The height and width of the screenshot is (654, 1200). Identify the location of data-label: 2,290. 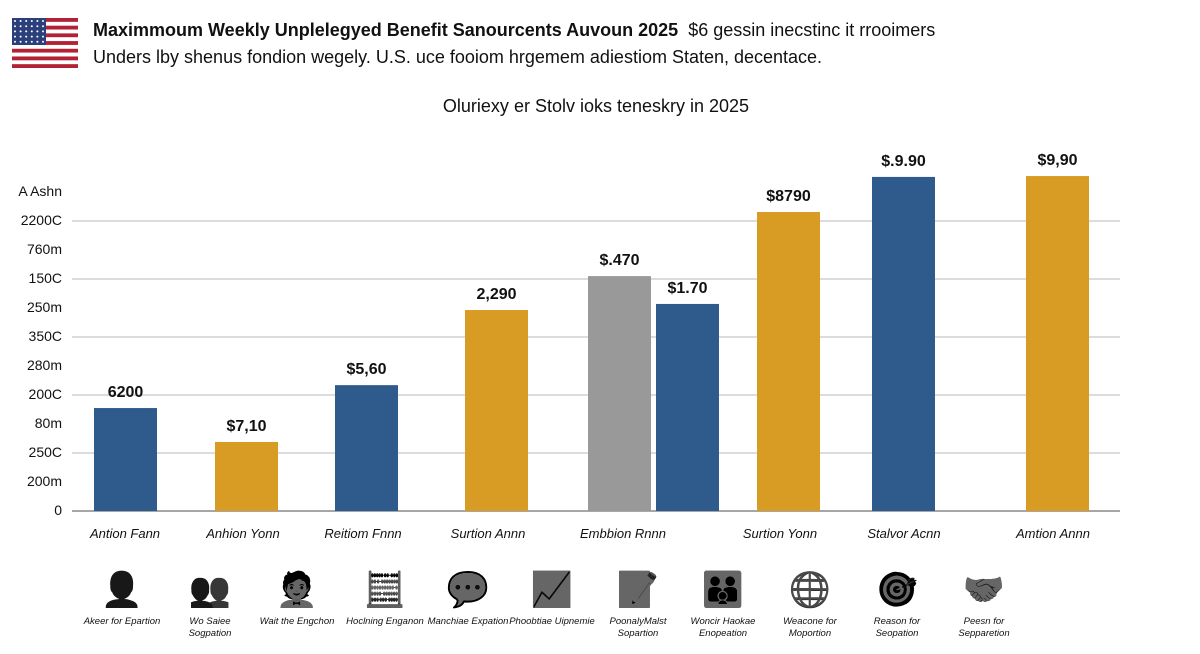
(496, 294).